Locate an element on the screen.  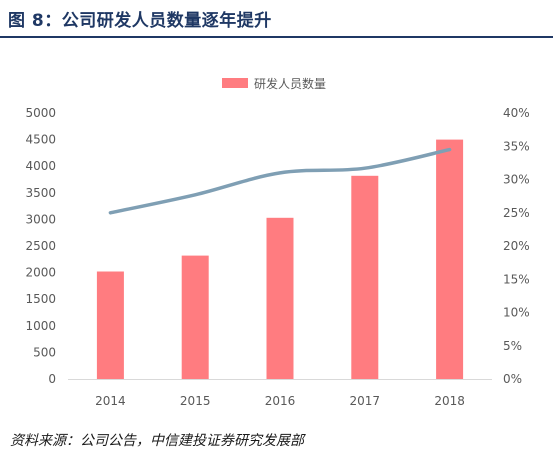
left-tick-label: 1500 is located at coordinates (40, 299).